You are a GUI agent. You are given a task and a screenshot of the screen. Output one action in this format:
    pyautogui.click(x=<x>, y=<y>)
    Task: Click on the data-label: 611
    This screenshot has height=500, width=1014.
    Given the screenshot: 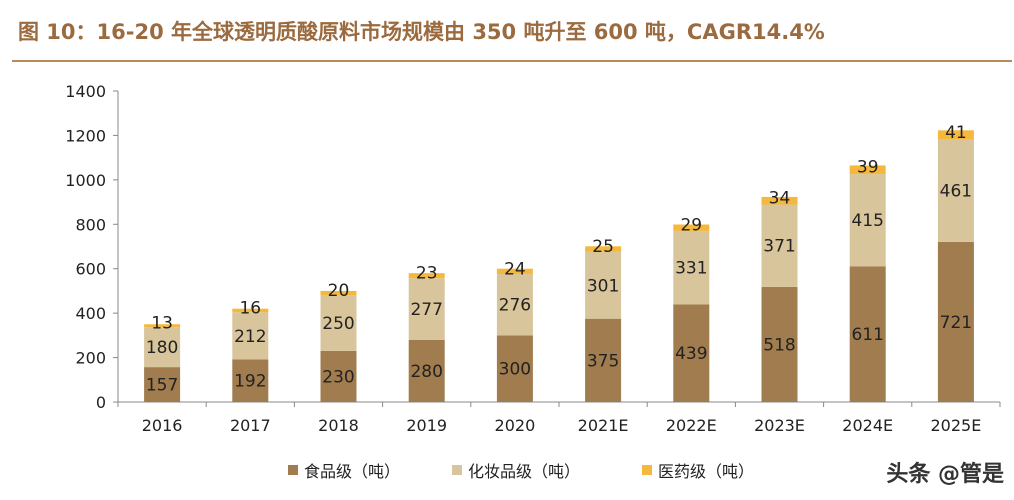 What is the action you would take?
    pyautogui.click(x=867, y=335)
    